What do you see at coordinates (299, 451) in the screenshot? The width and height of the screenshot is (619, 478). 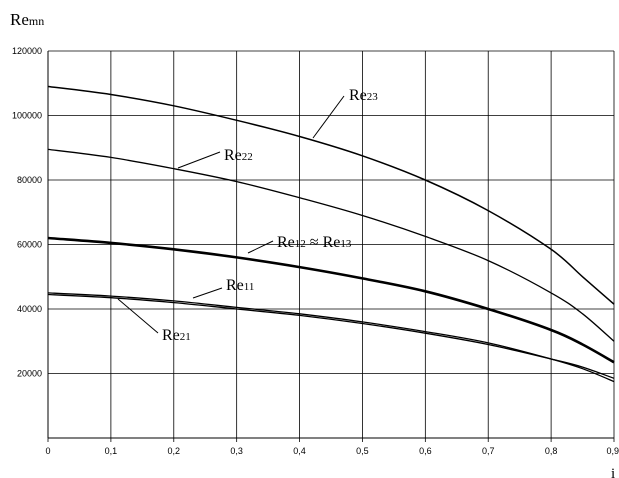 I see `x-tick-label: 0,4` at bounding box center [299, 451].